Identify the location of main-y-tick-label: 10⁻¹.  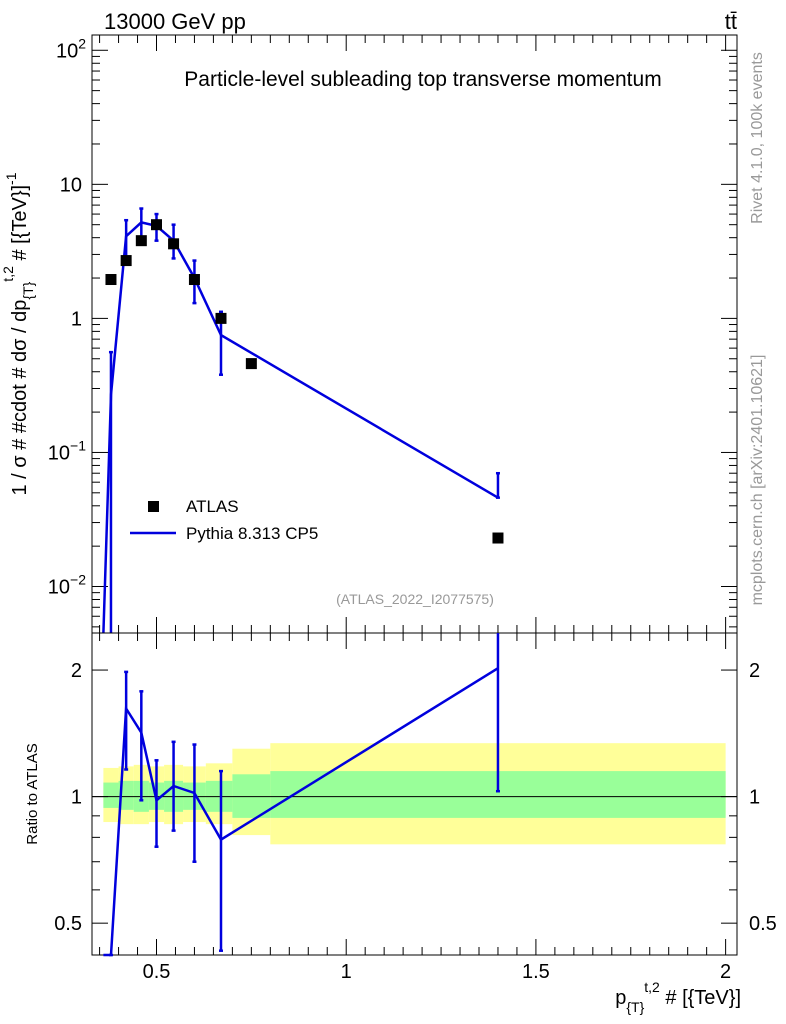
(67, 450).